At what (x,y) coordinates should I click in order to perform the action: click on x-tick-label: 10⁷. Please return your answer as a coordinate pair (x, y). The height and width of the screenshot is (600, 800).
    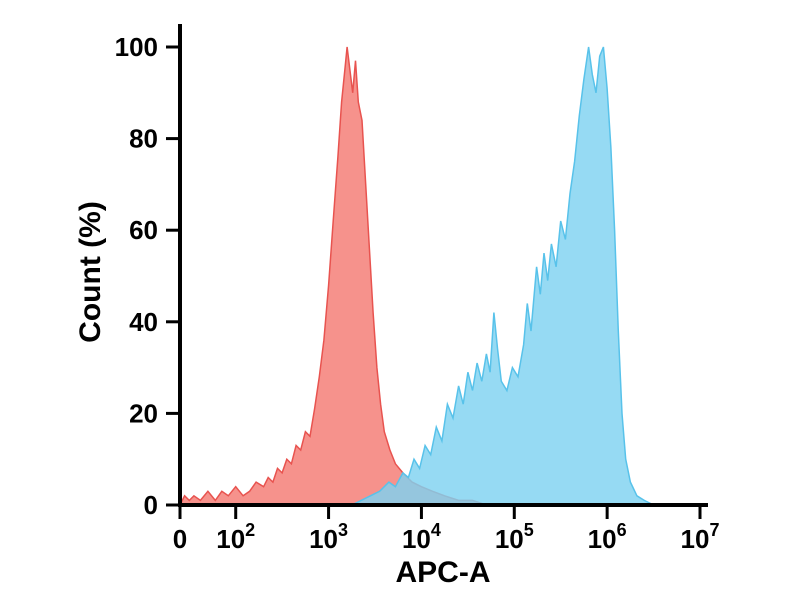
    Looking at the image, I should click on (700, 537).